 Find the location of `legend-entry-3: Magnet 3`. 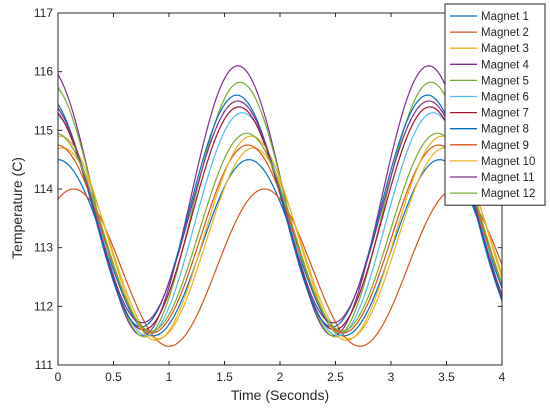

legend-entry-3: Magnet 3 is located at coordinates (489, 49).